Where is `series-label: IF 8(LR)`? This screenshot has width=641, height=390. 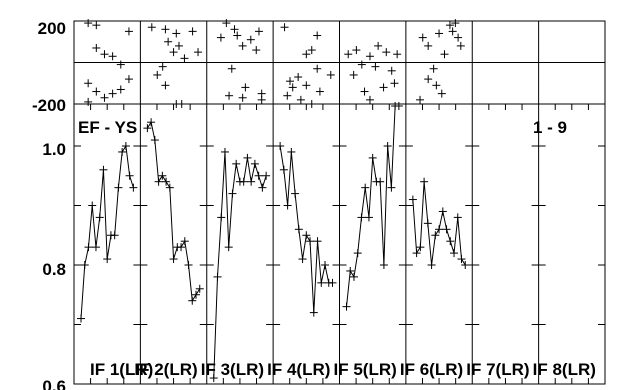 series-label: IF 8(LR) is located at coordinates (564, 369).